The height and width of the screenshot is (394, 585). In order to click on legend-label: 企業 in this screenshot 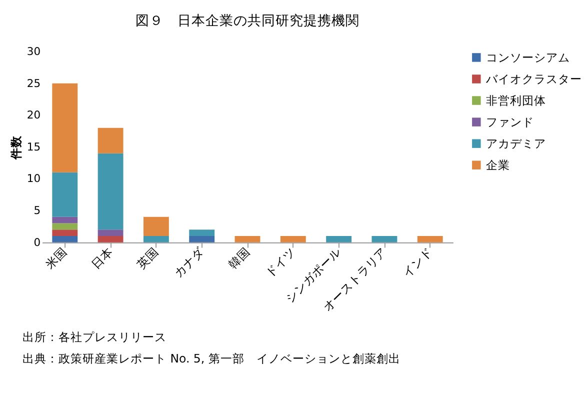, I will do `click(498, 165)`.